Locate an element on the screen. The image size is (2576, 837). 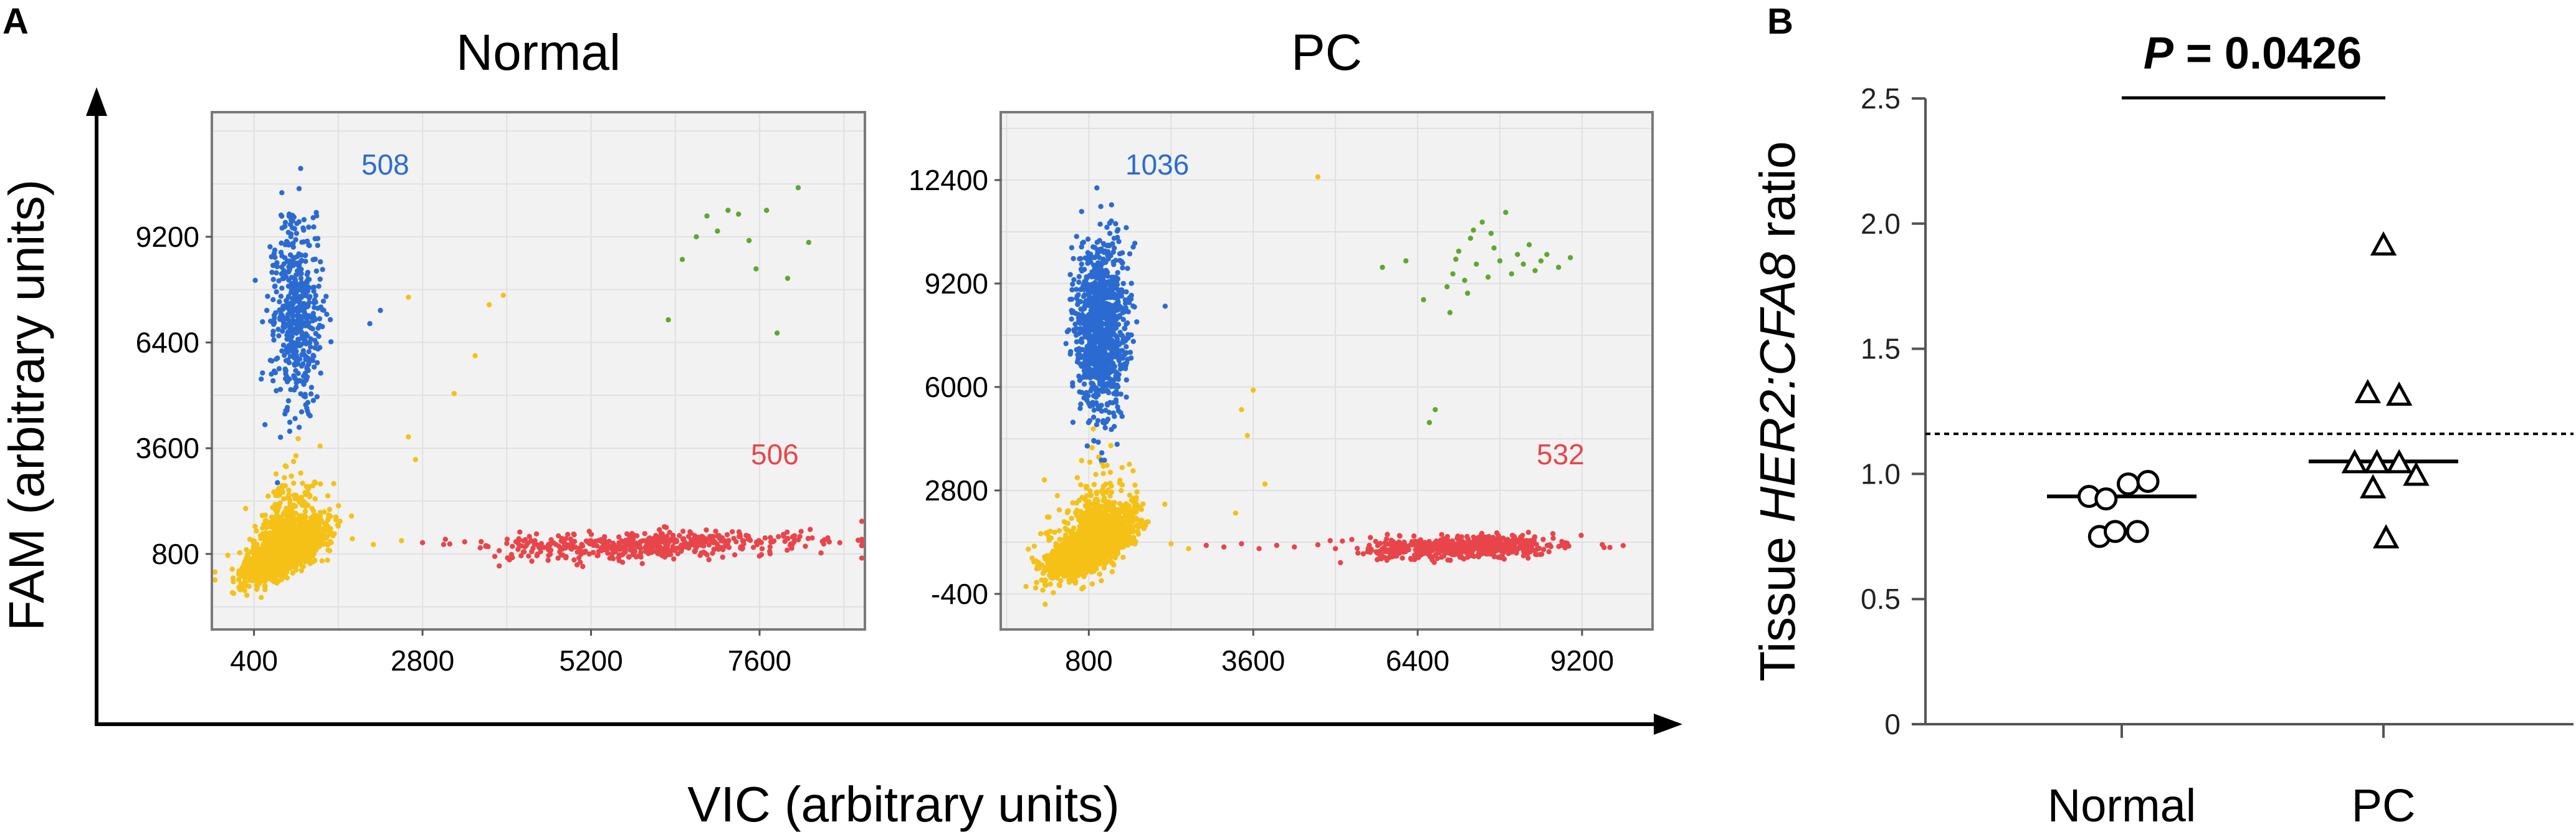
outlier-point is located at coordinates (454, 394).